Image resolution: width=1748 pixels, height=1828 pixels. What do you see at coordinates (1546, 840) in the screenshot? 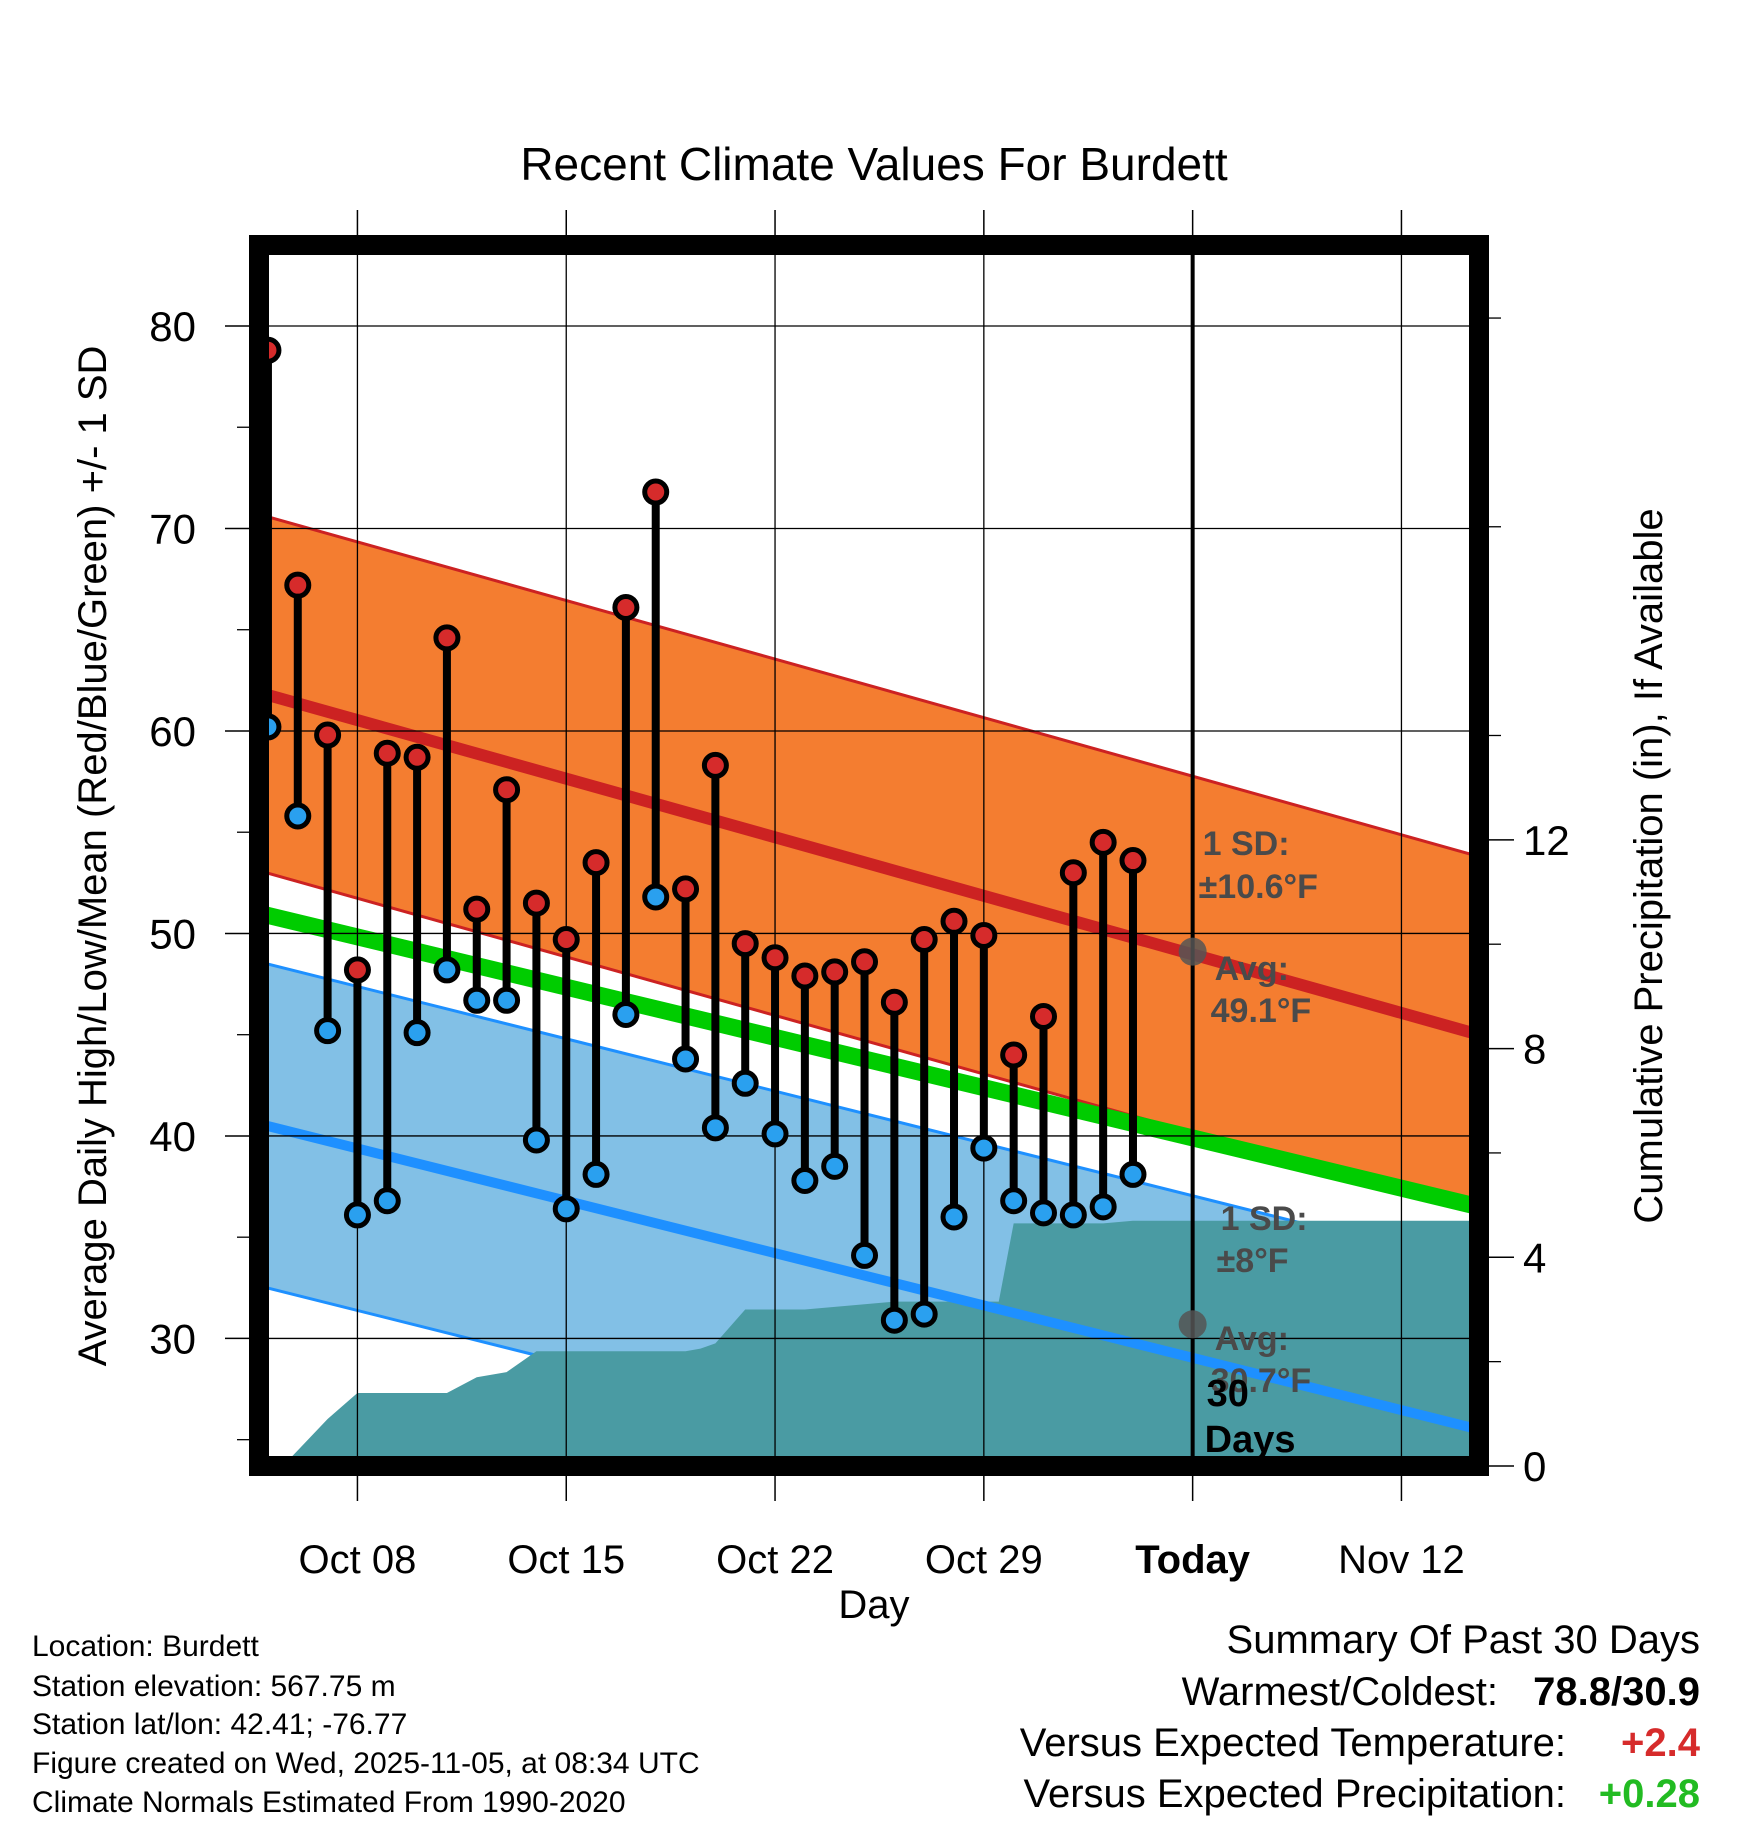
I see `y2-tick-label: 12` at bounding box center [1546, 840].